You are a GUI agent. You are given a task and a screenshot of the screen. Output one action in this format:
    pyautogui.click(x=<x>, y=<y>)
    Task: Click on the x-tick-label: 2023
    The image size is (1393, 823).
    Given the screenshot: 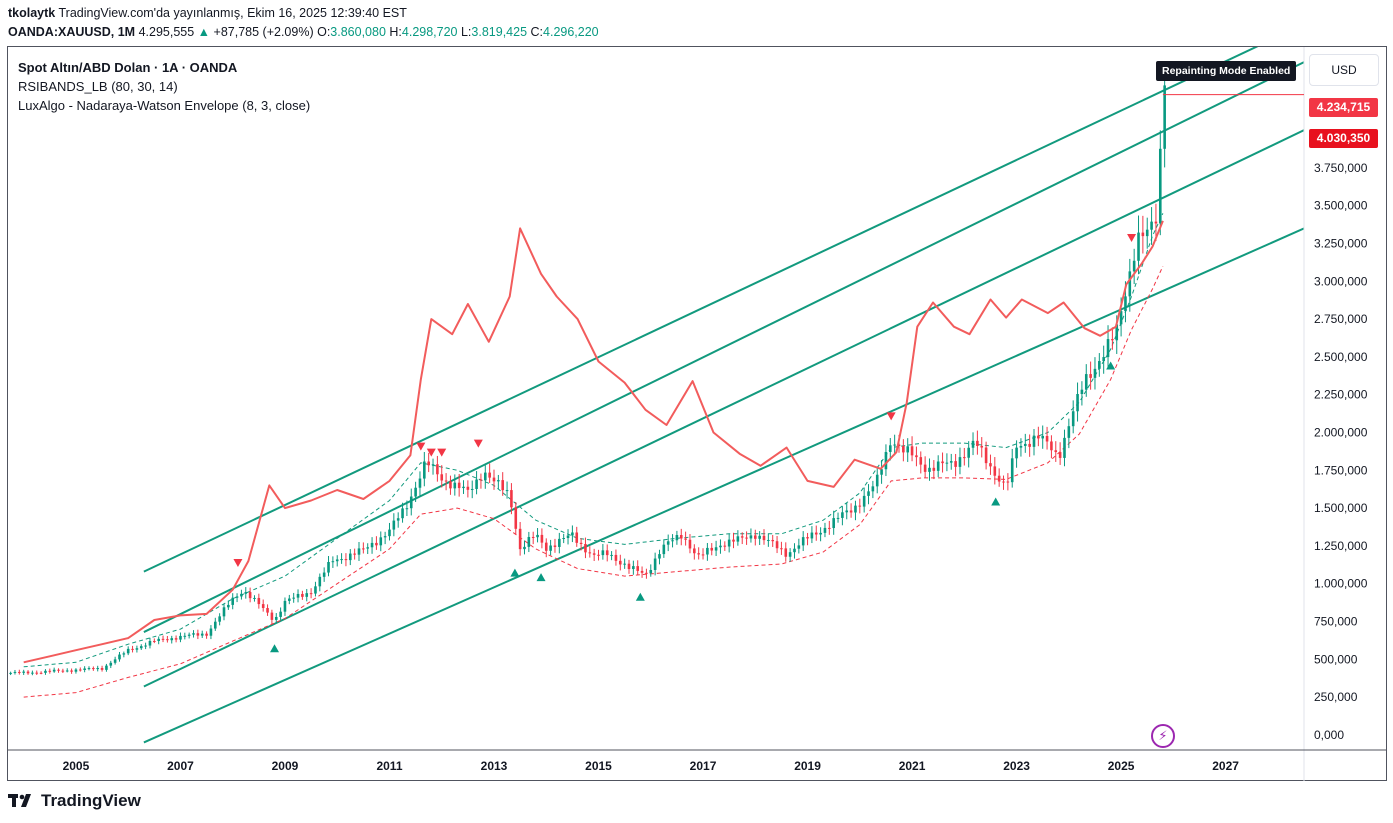 What is the action you would take?
    pyautogui.click(x=1016, y=766)
    